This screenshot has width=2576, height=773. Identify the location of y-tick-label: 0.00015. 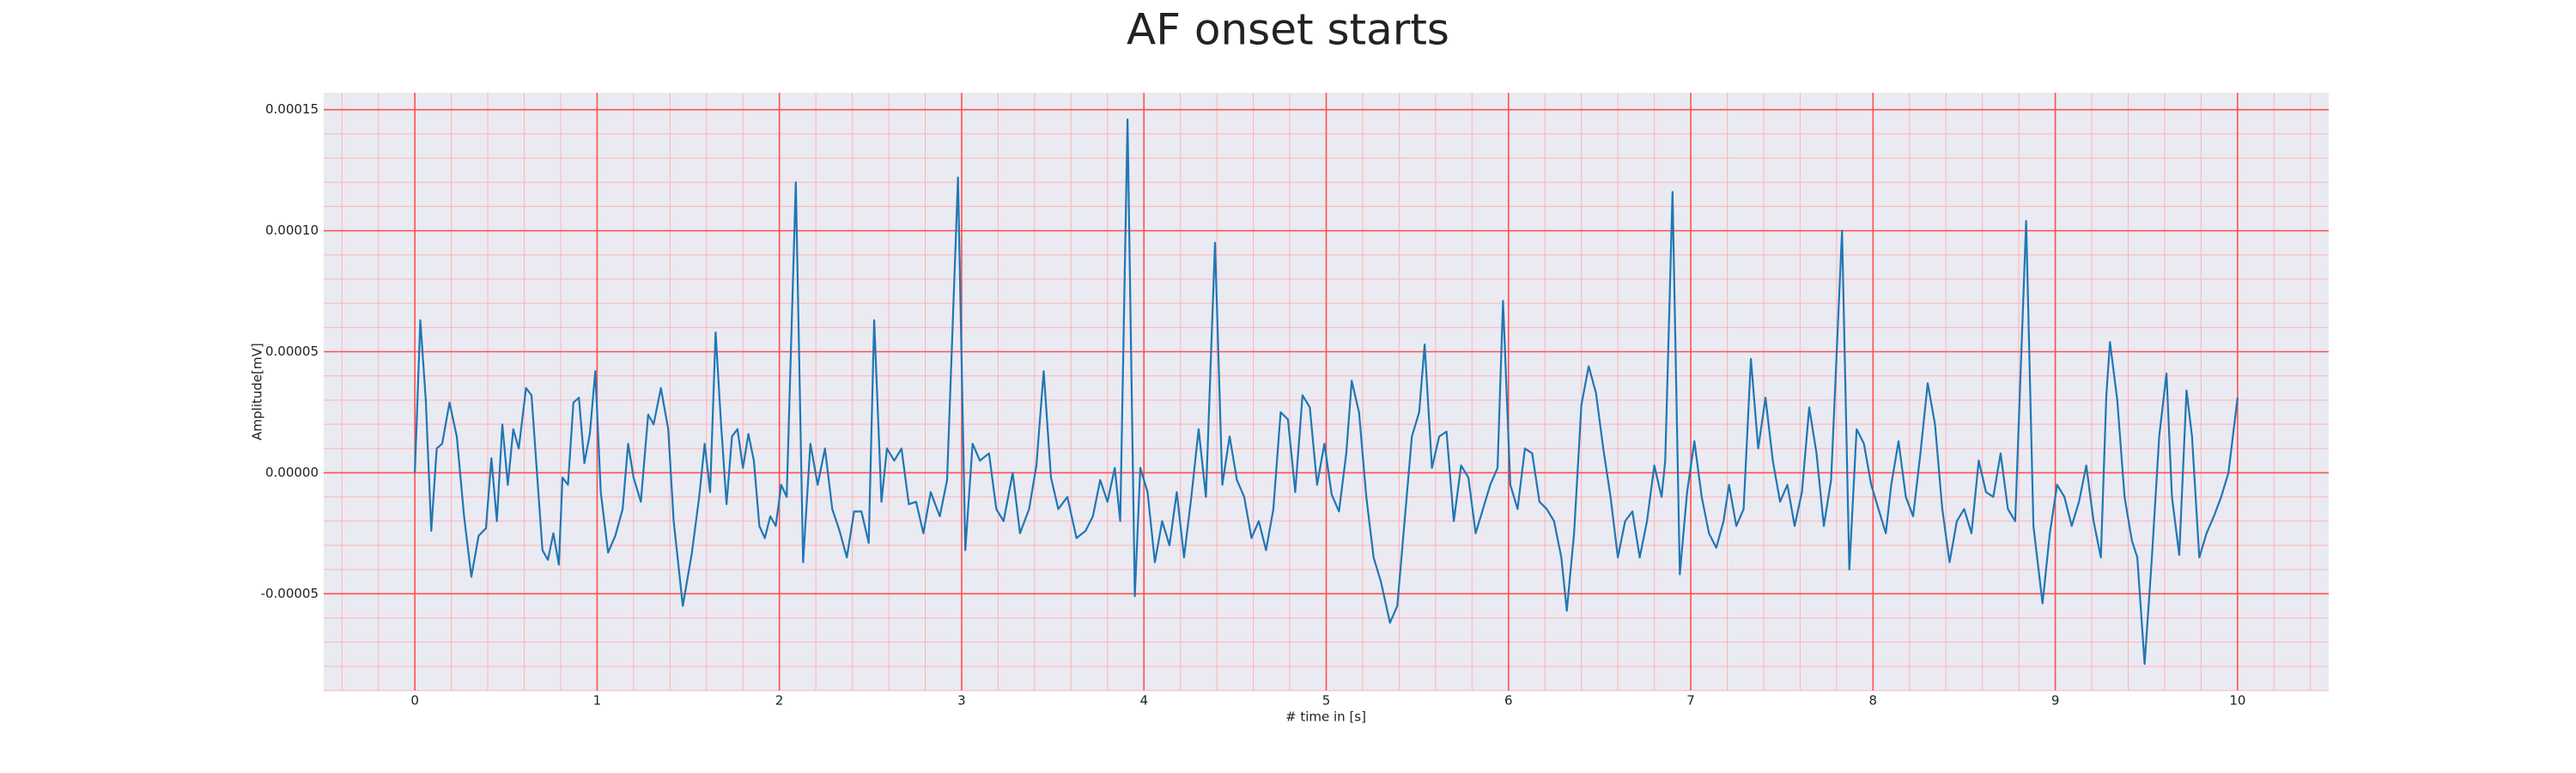
(292, 109).